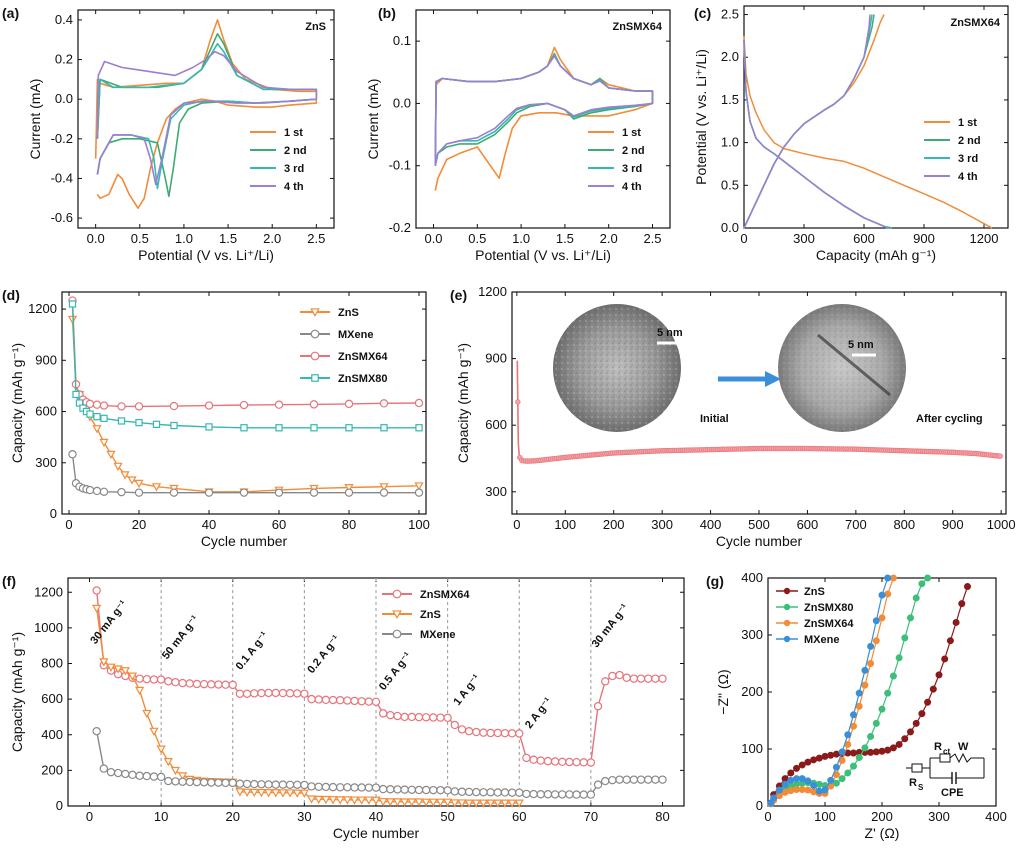  What do you see at coordinates (752, 577) in the screenshot?
I see `y-tick-label: 400` at bounding box center [752, 577].